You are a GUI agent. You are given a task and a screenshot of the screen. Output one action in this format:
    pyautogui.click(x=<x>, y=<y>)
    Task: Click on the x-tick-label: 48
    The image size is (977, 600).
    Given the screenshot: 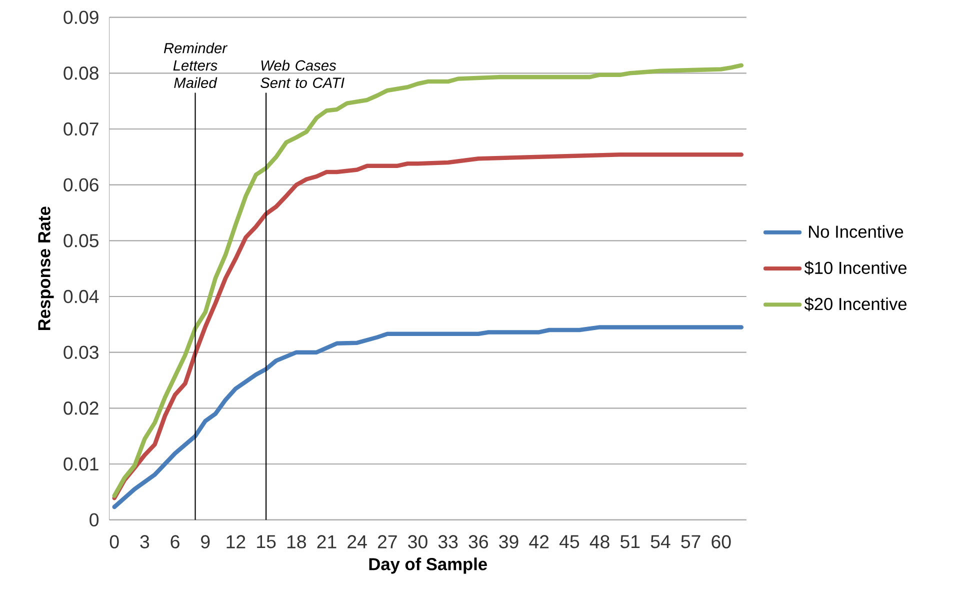 What is the action you would take?
    pyautogui.click(x=600, y=542)
    